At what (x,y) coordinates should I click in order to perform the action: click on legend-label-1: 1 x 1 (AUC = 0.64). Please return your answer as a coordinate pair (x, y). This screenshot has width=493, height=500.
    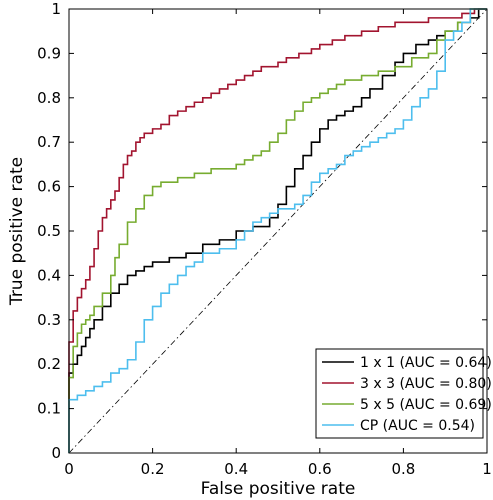
    Looking at the image, I should click on (426, 363).